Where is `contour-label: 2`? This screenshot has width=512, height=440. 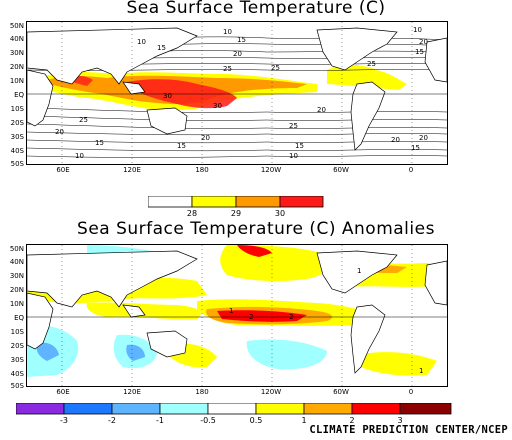
contour-label: 2 is located at coordinates (291, 317).